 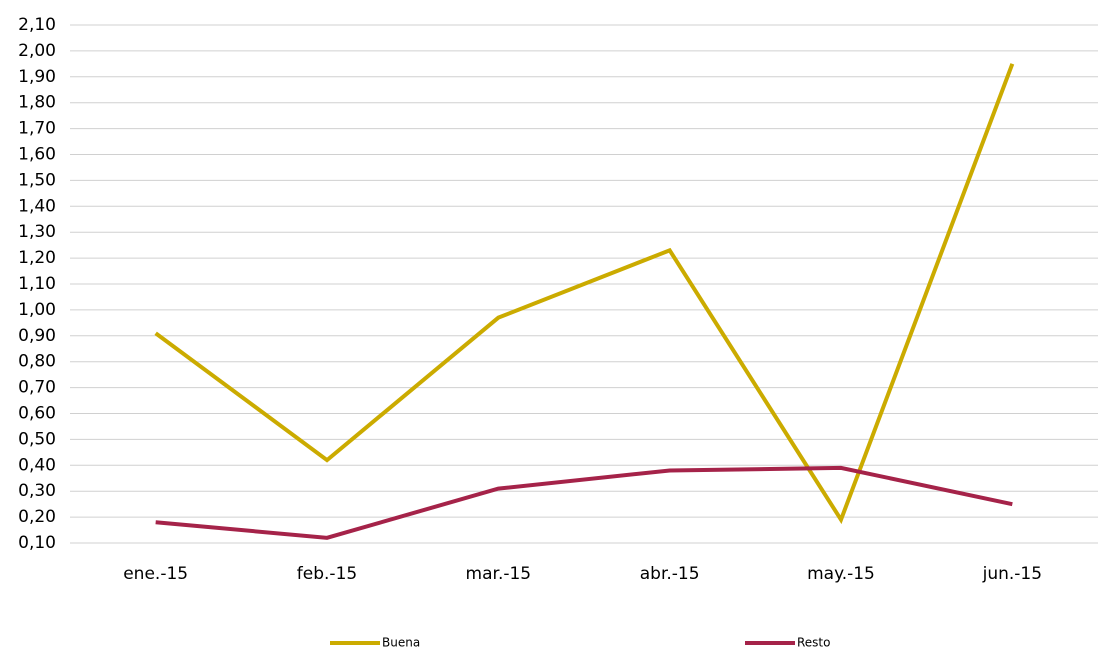 I want to click on y-tick-label: 0,50, so click(x=37, y=439).